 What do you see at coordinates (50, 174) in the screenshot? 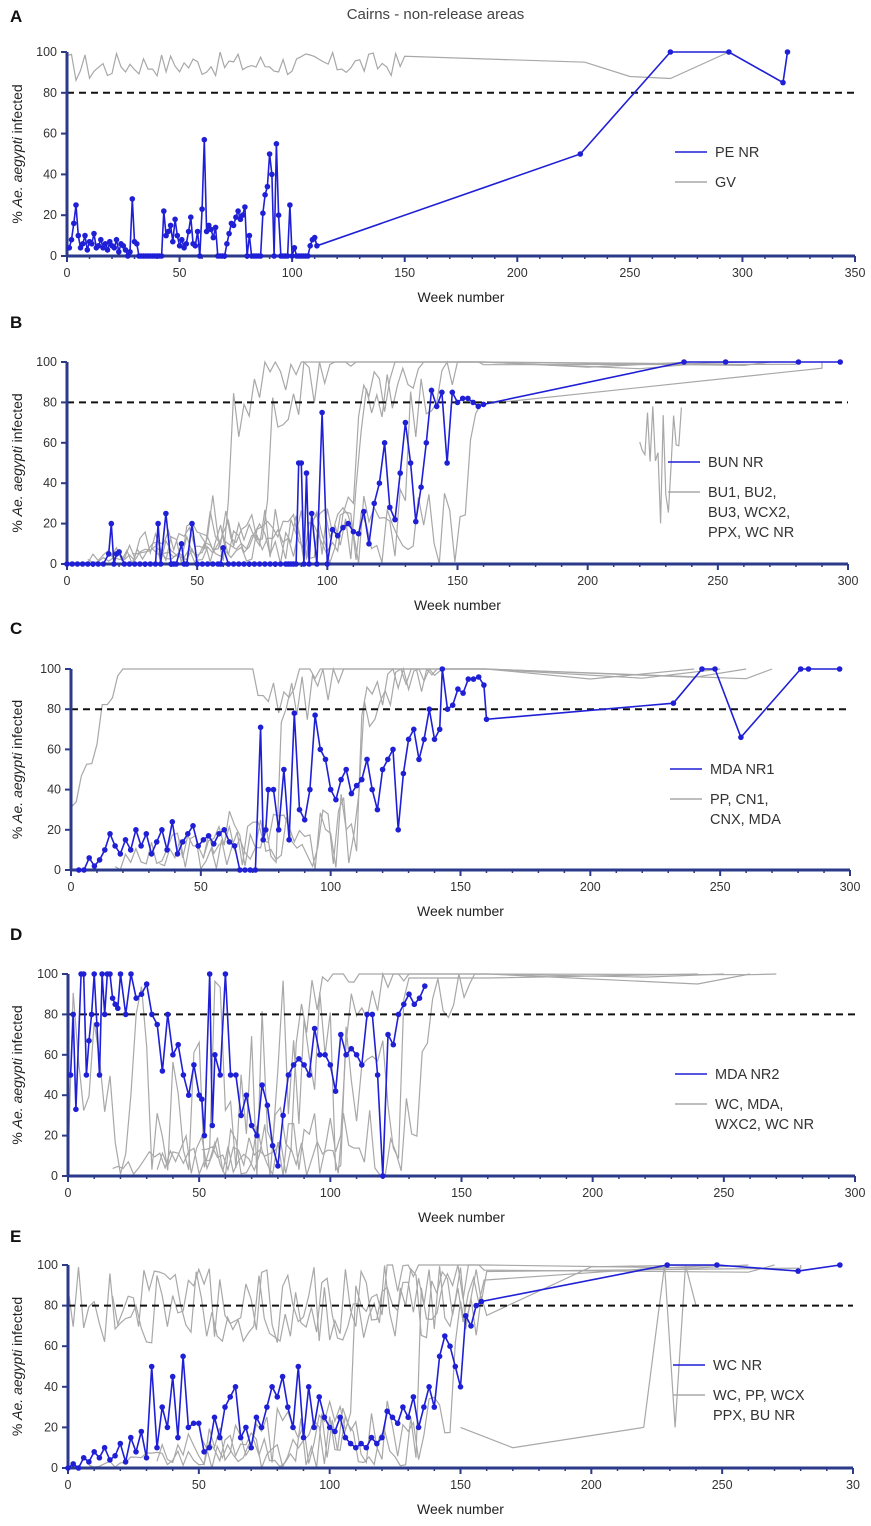
I see `y-tick-label-a-40: 40` at bounding box center [50, 174].